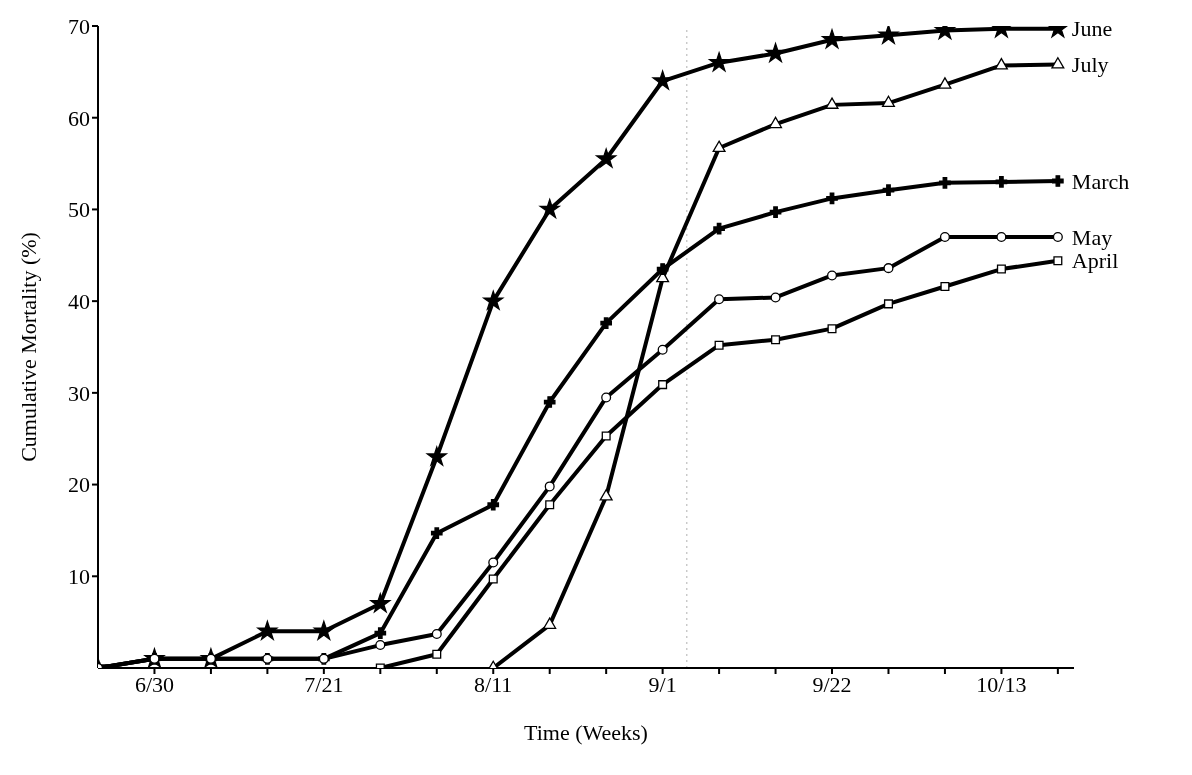 The height and width of the screenshot is (775, 1192). What do you see at coordinates (28, 347) in the screenshot?
I see `y-axis-title: Cumulative Mortality (%)` at bounding box center [28, 347].